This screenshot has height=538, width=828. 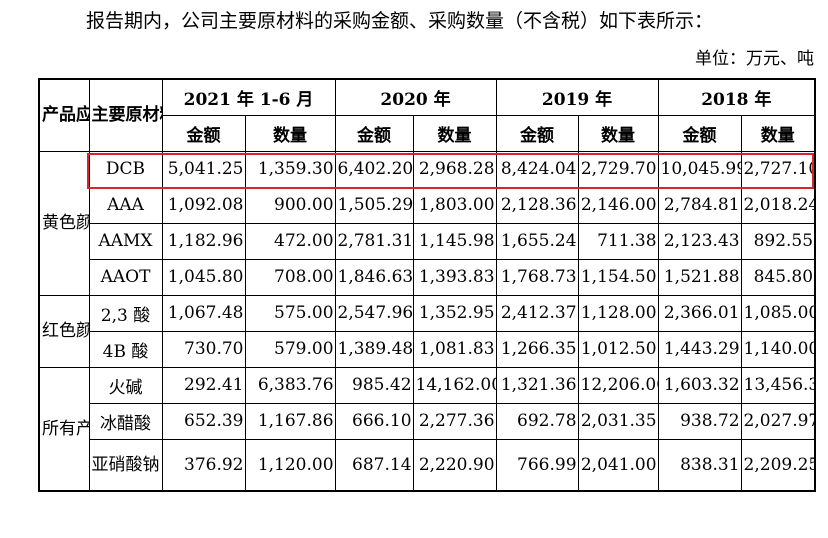 I want to click on value-cell: 708.00, so click(x=290, y=277).